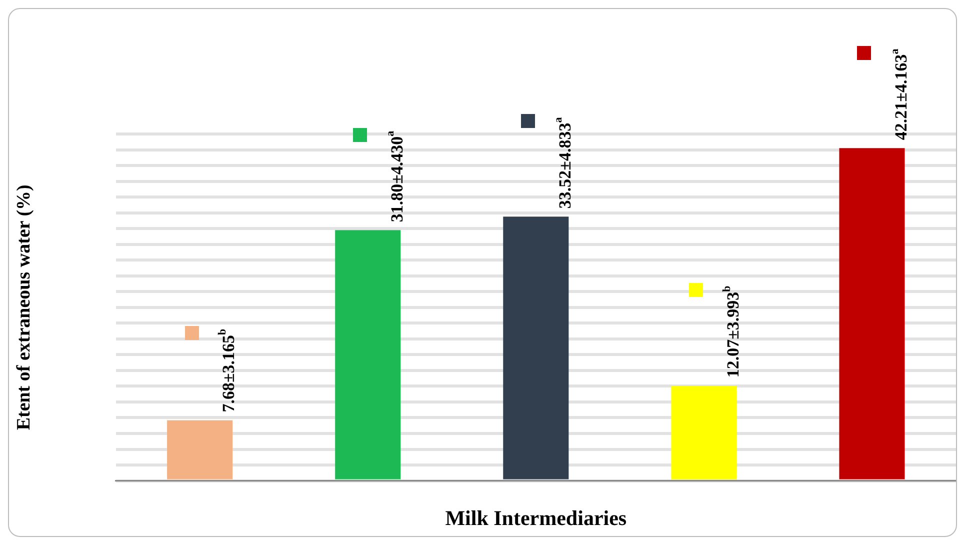 The image size is (965, 545). Describe the element at coordinates (23, 307) in the screenshot. I see `y-axis-title: Etent of extraneous water (%)` at that location.